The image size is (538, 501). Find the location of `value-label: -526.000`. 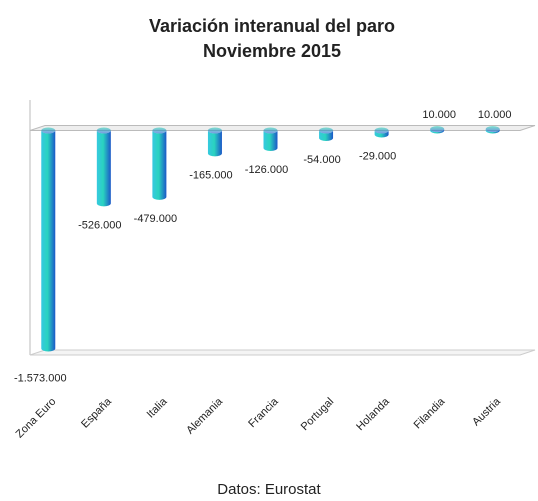

value-label: -526.000 is located at coordinates (99, 225).